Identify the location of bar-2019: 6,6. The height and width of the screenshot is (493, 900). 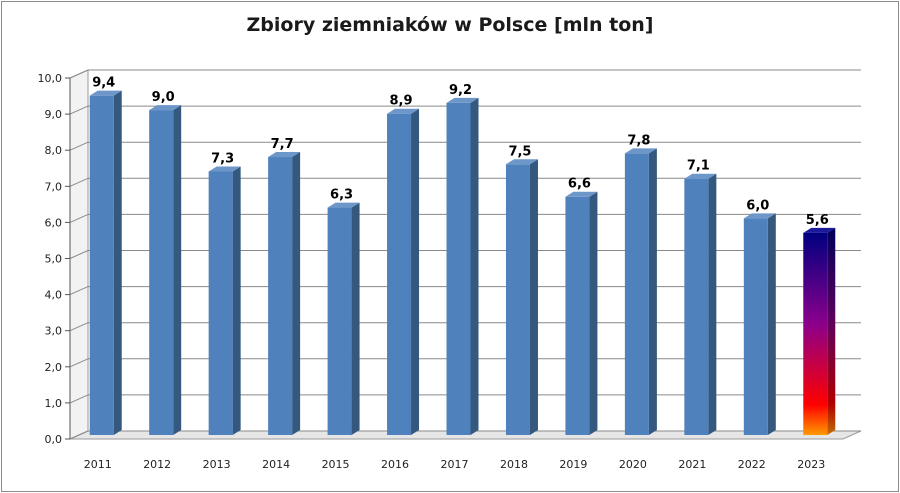
(581, 306).